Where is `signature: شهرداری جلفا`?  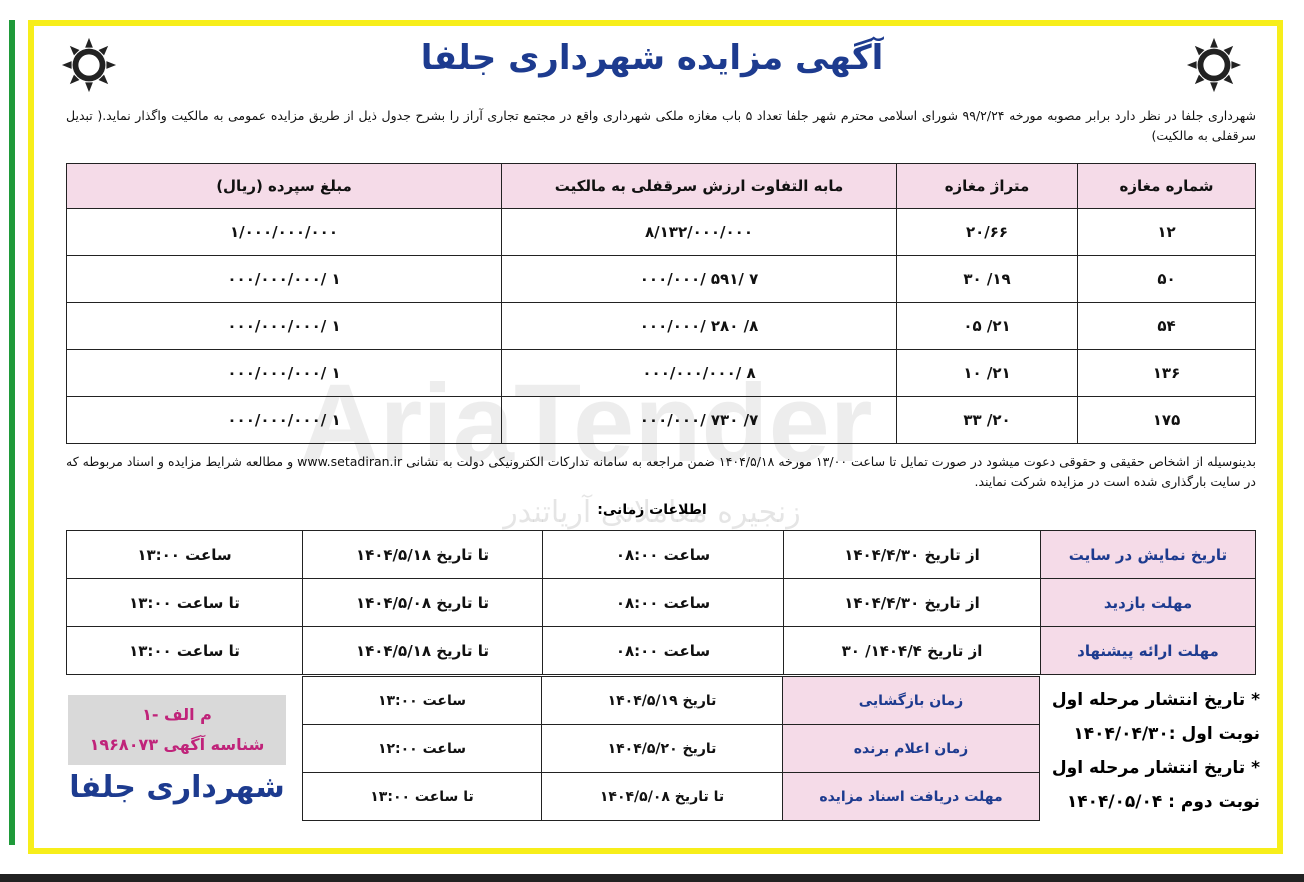 signature: شهرداری جلفا is located at coordinates (177, 787).